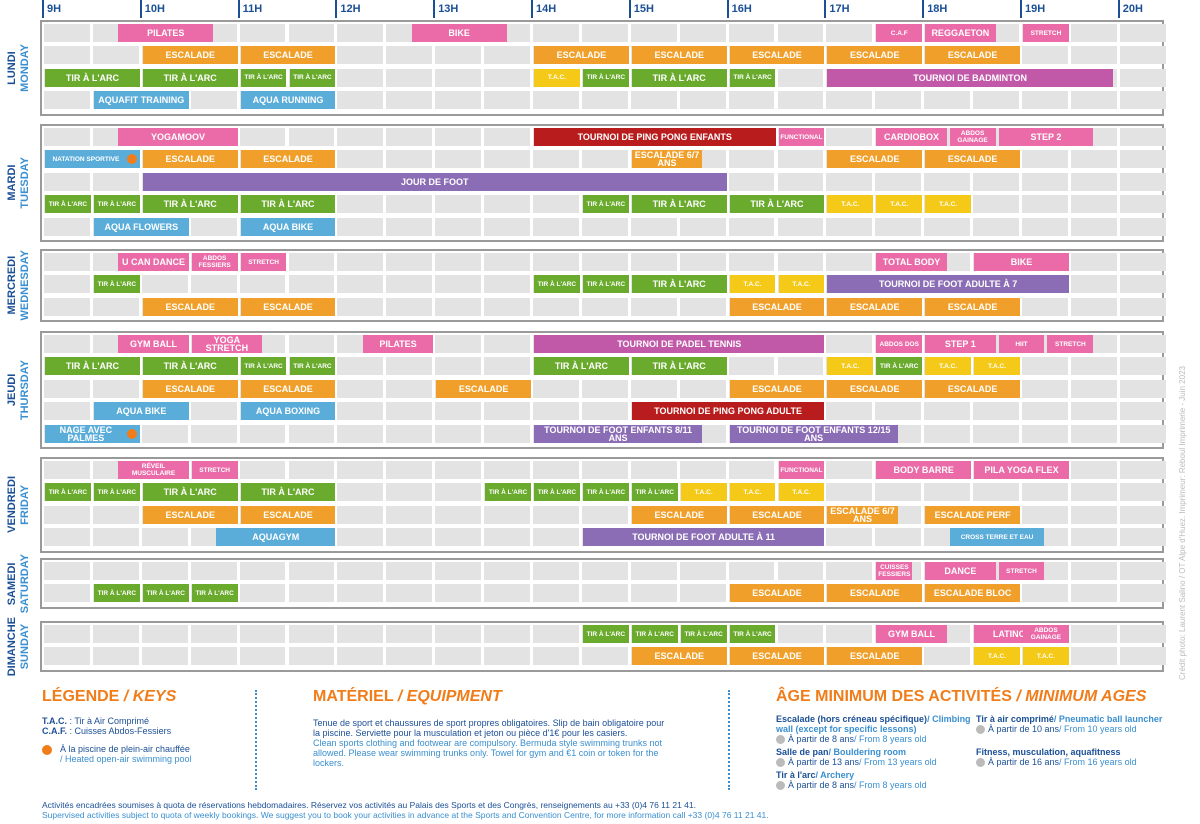 The height and width of the screenshot is (824, 1200). Describe the element at coordinates (899, 344) in the screenshot. I see `activity-label: ABDOS DOS` at that location.